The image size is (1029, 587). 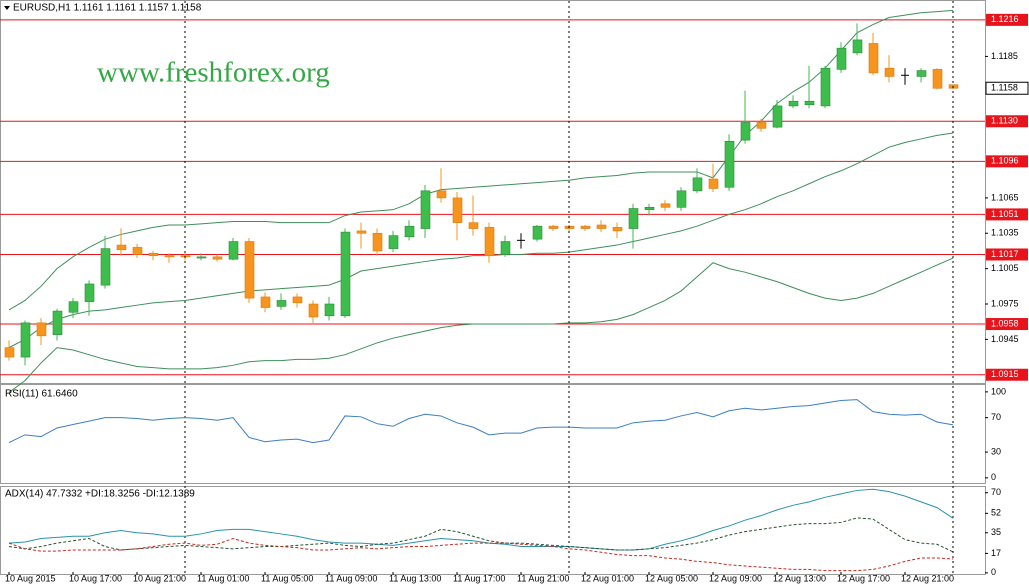 I want to click on level-label: 1.1096, so click(x=1005, y=161).